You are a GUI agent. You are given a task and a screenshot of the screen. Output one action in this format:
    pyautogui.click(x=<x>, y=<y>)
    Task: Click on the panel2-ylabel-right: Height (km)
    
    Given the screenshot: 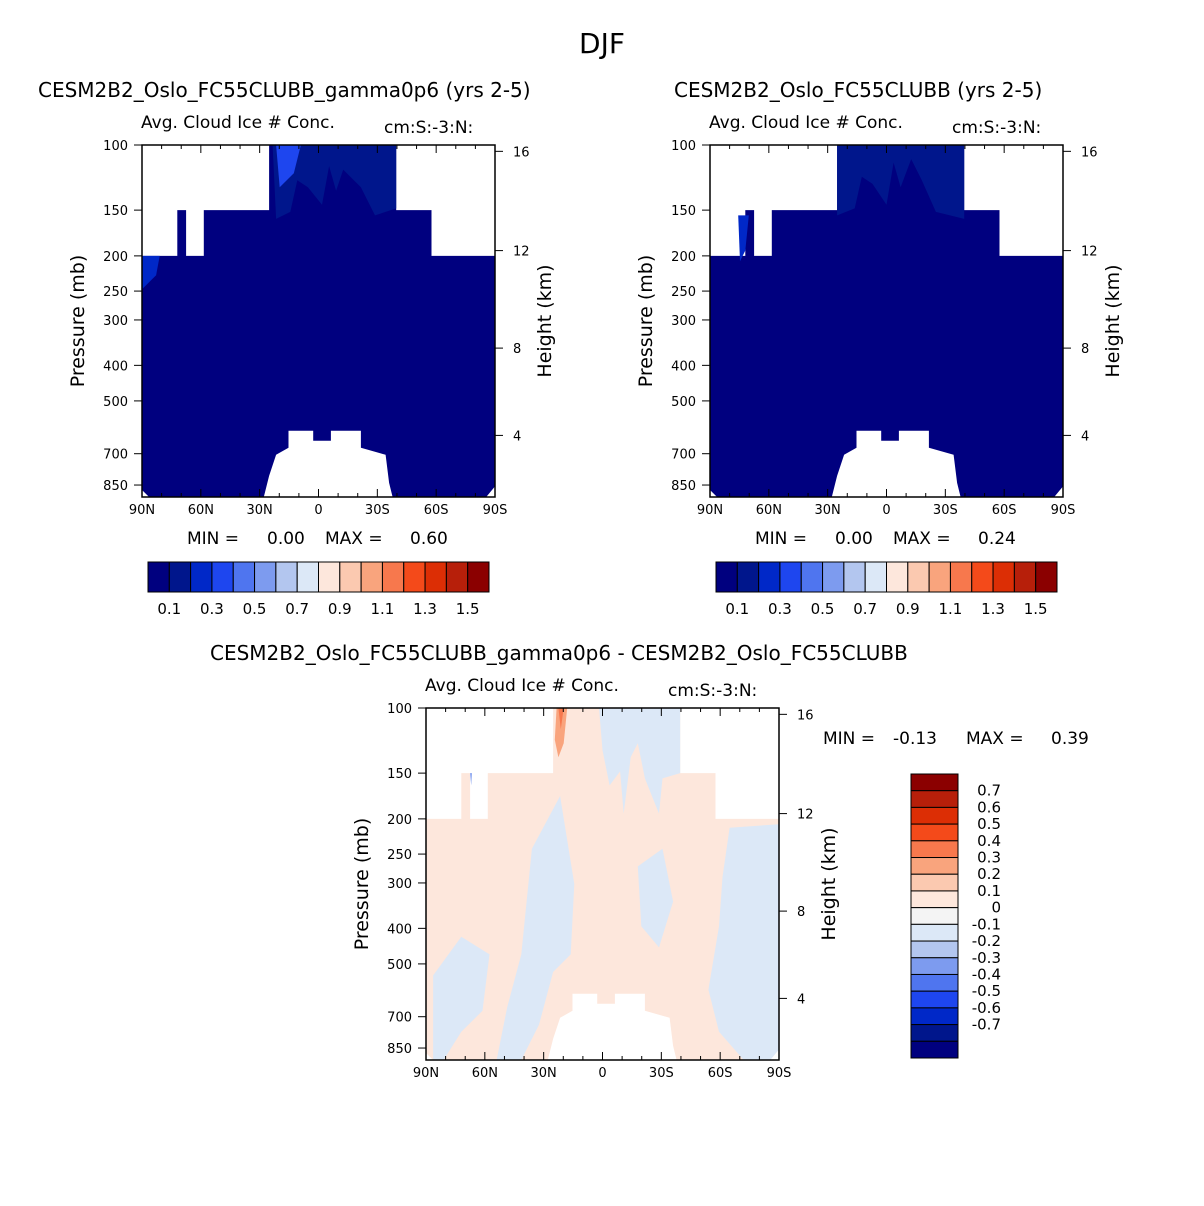 What is the action you would take?
    pyautogui.click(x=1113, y=320)
    